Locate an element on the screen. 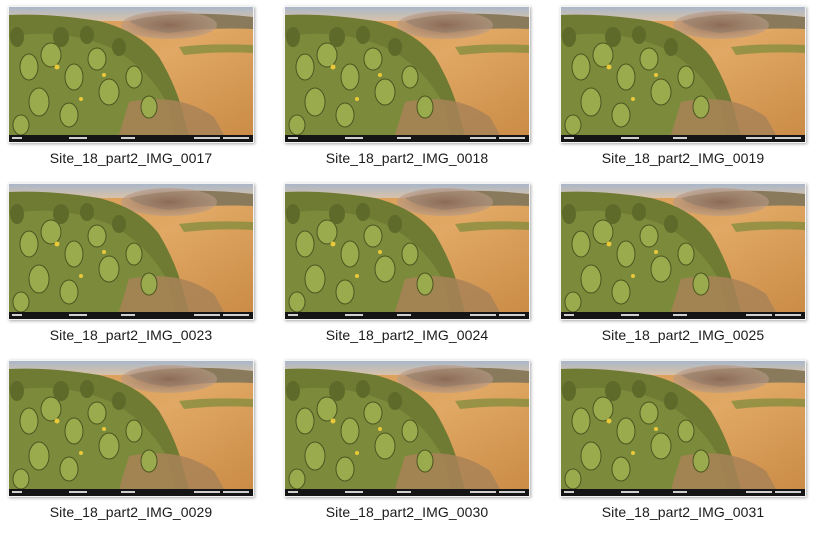 This screenshot has width=825, height=533. file-item: Site_18_part2_IMG_0025 is located at coordinates (687, 265).